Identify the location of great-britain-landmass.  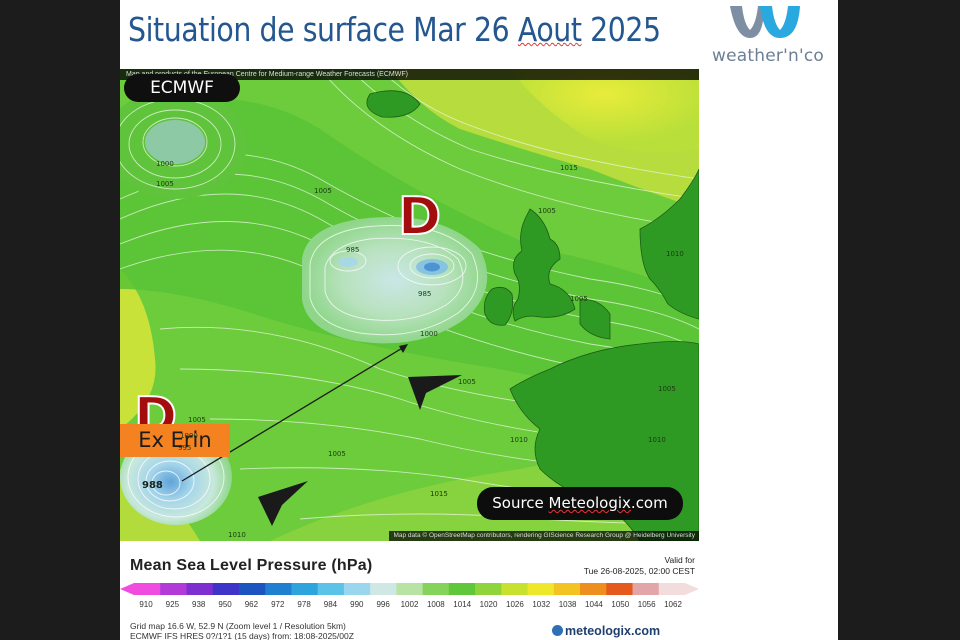
(544, 265).